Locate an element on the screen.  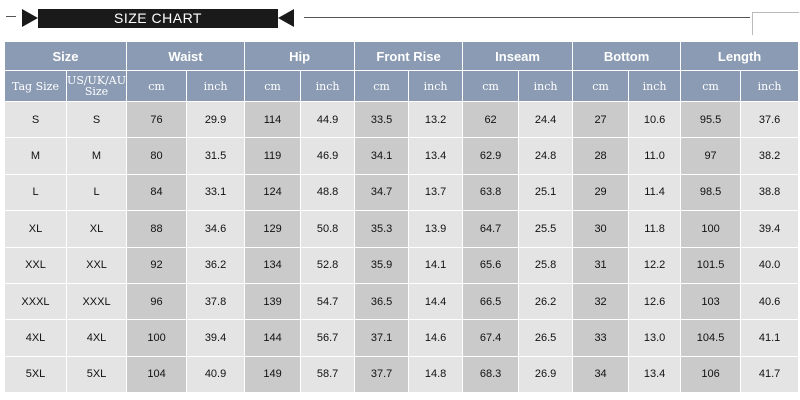
page-title: SIZE CHART is located at coordinates (158, 18).